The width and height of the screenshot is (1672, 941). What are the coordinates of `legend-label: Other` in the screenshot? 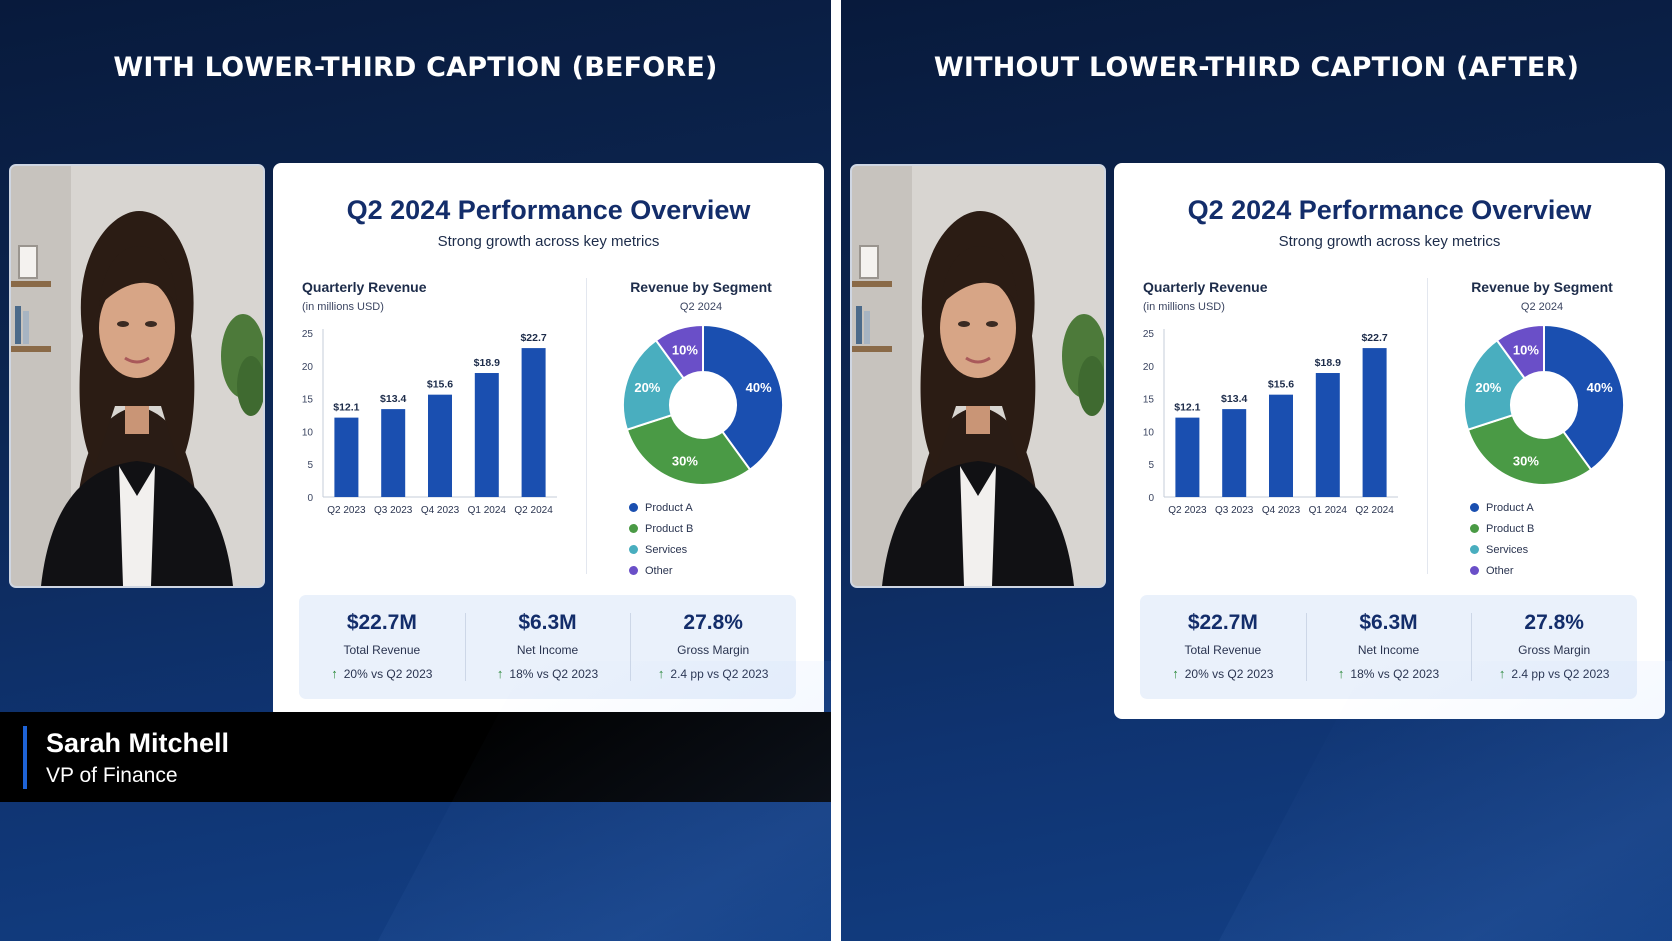 It's located at (1500, 570).